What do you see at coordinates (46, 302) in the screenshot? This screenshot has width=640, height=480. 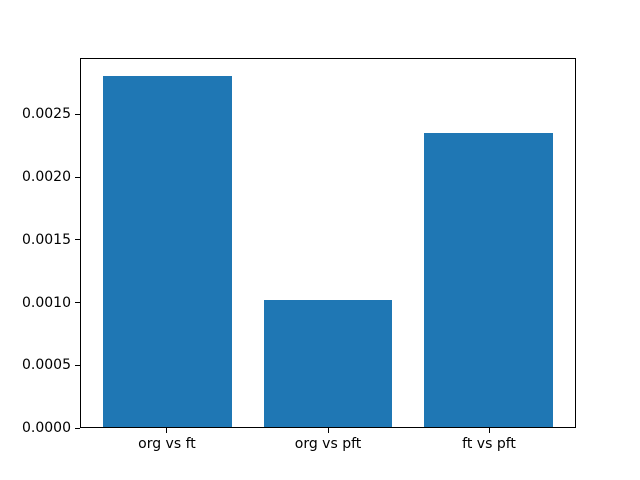 I see `y-tick-label: 0.0010` at bounding box center [46, 302].